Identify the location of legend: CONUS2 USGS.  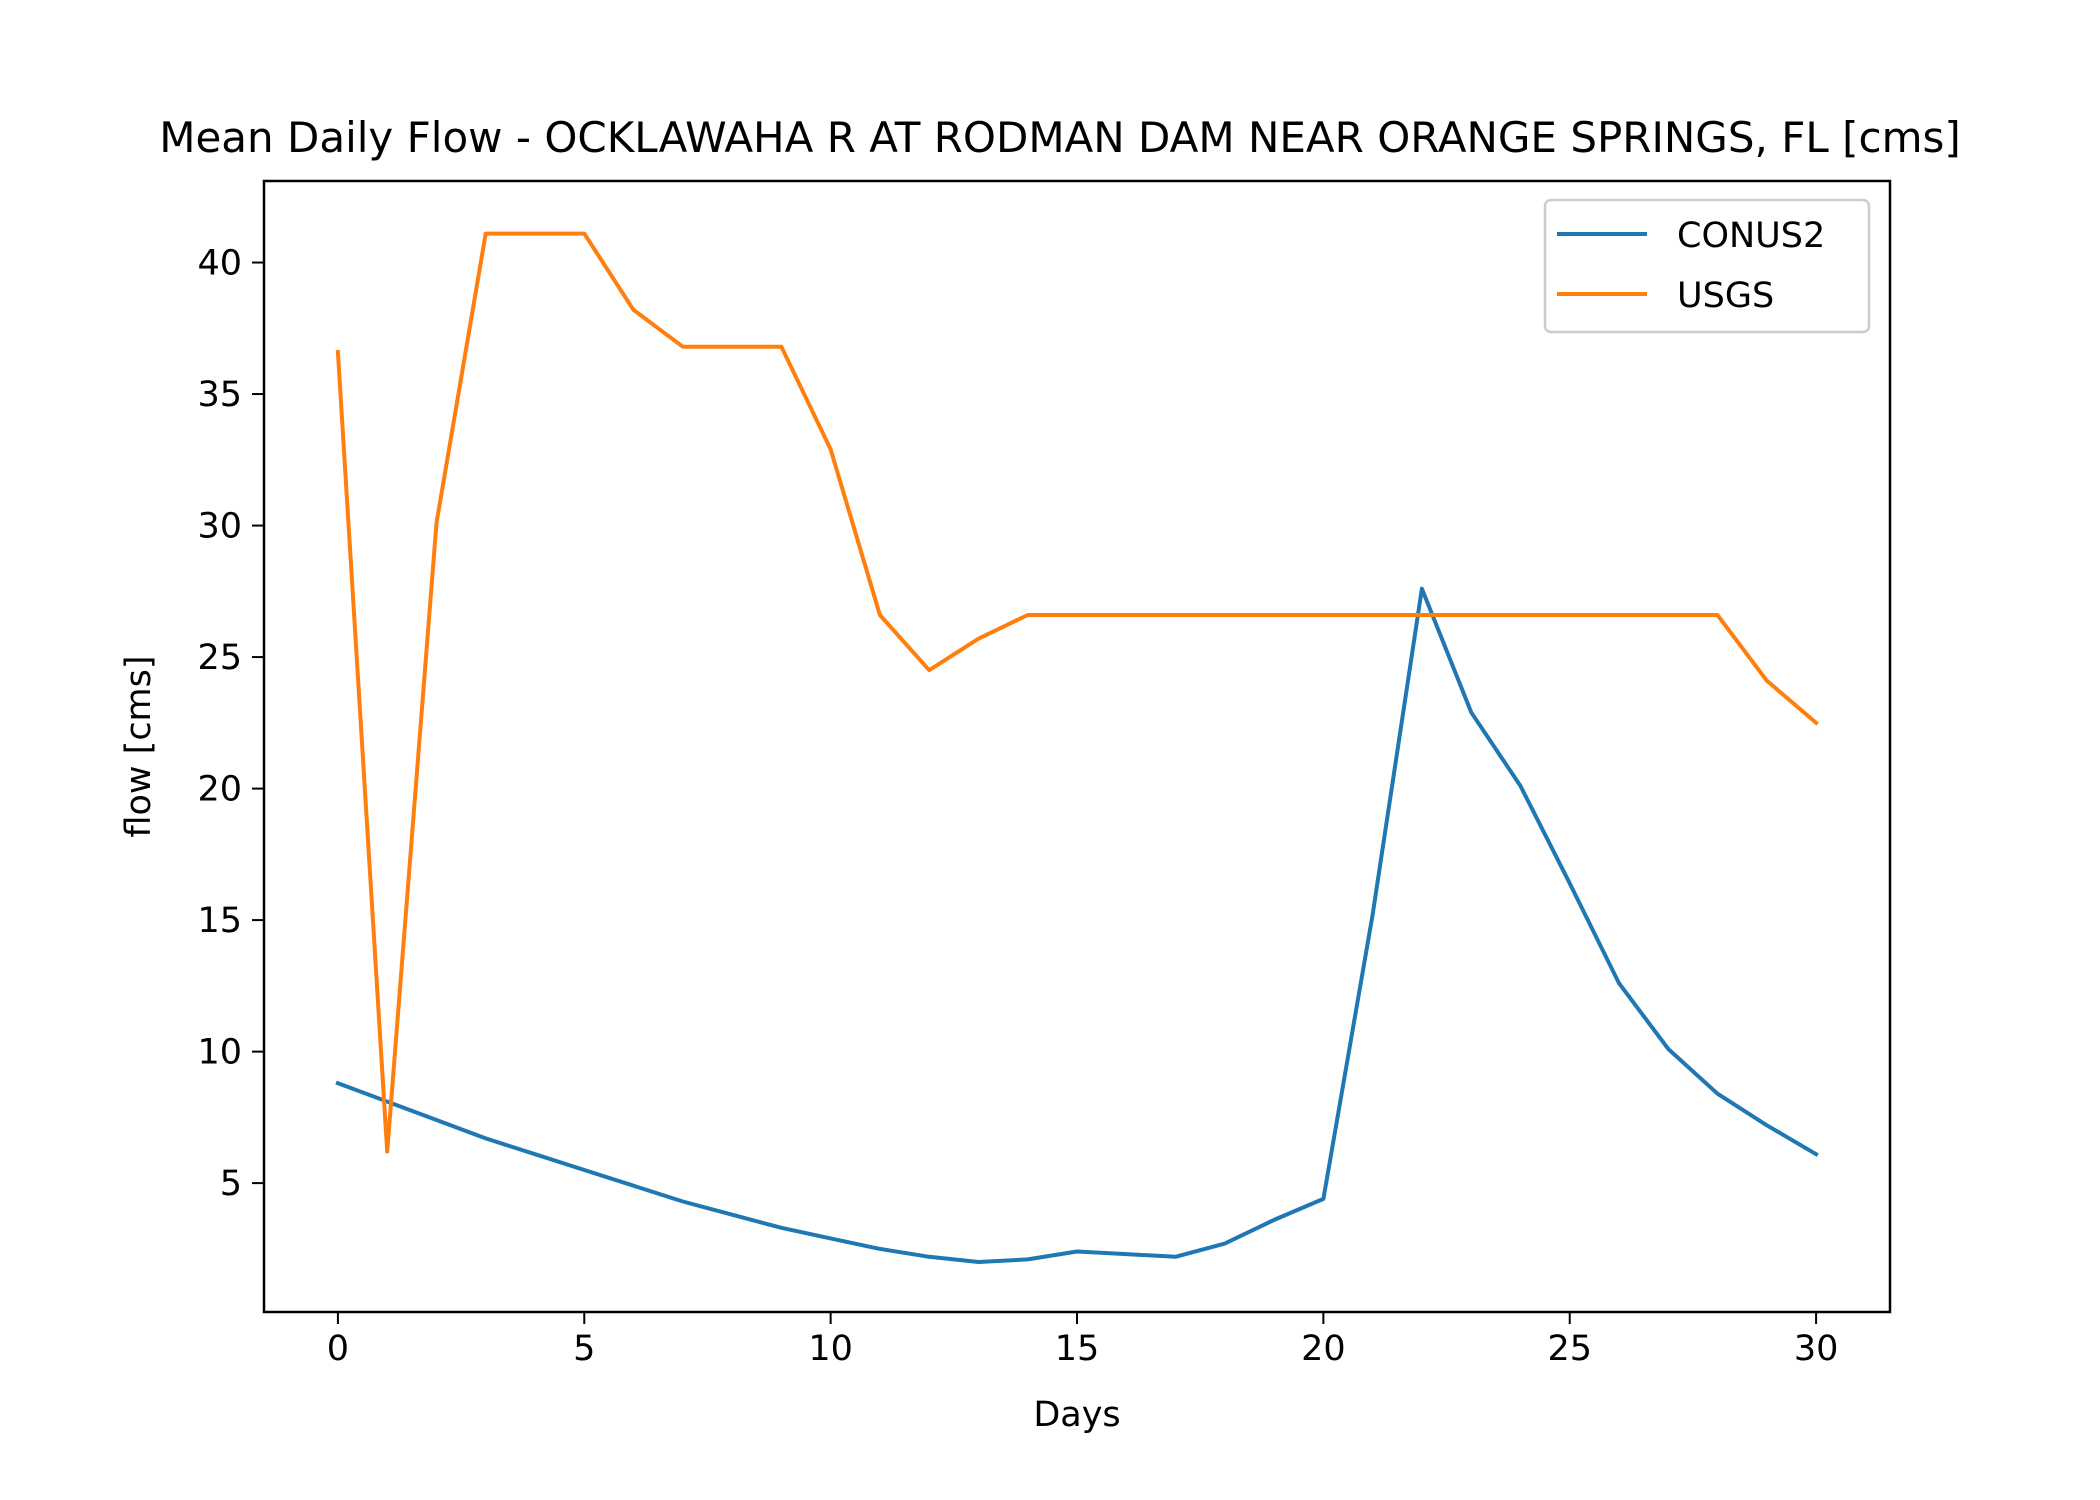
(1707, 266).